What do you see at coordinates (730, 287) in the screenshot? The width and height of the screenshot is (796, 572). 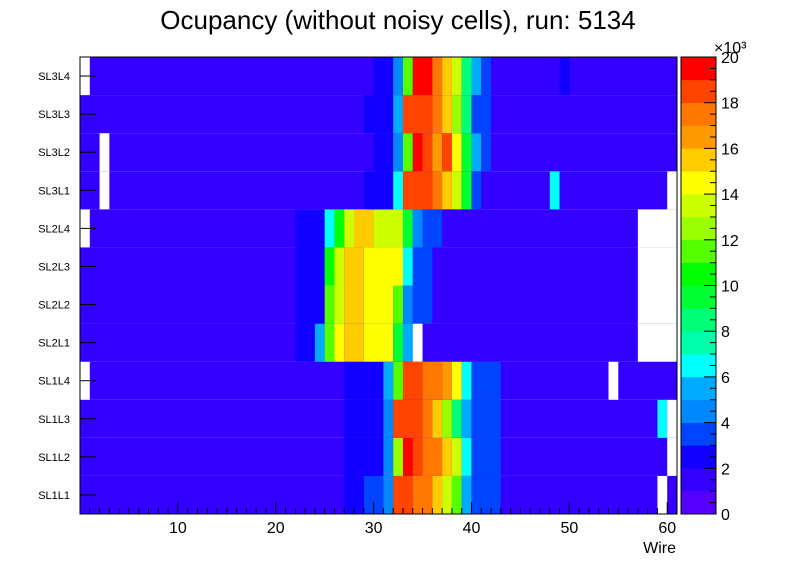 I see `z-tick-label: 10` at bounding box center [730, 287].